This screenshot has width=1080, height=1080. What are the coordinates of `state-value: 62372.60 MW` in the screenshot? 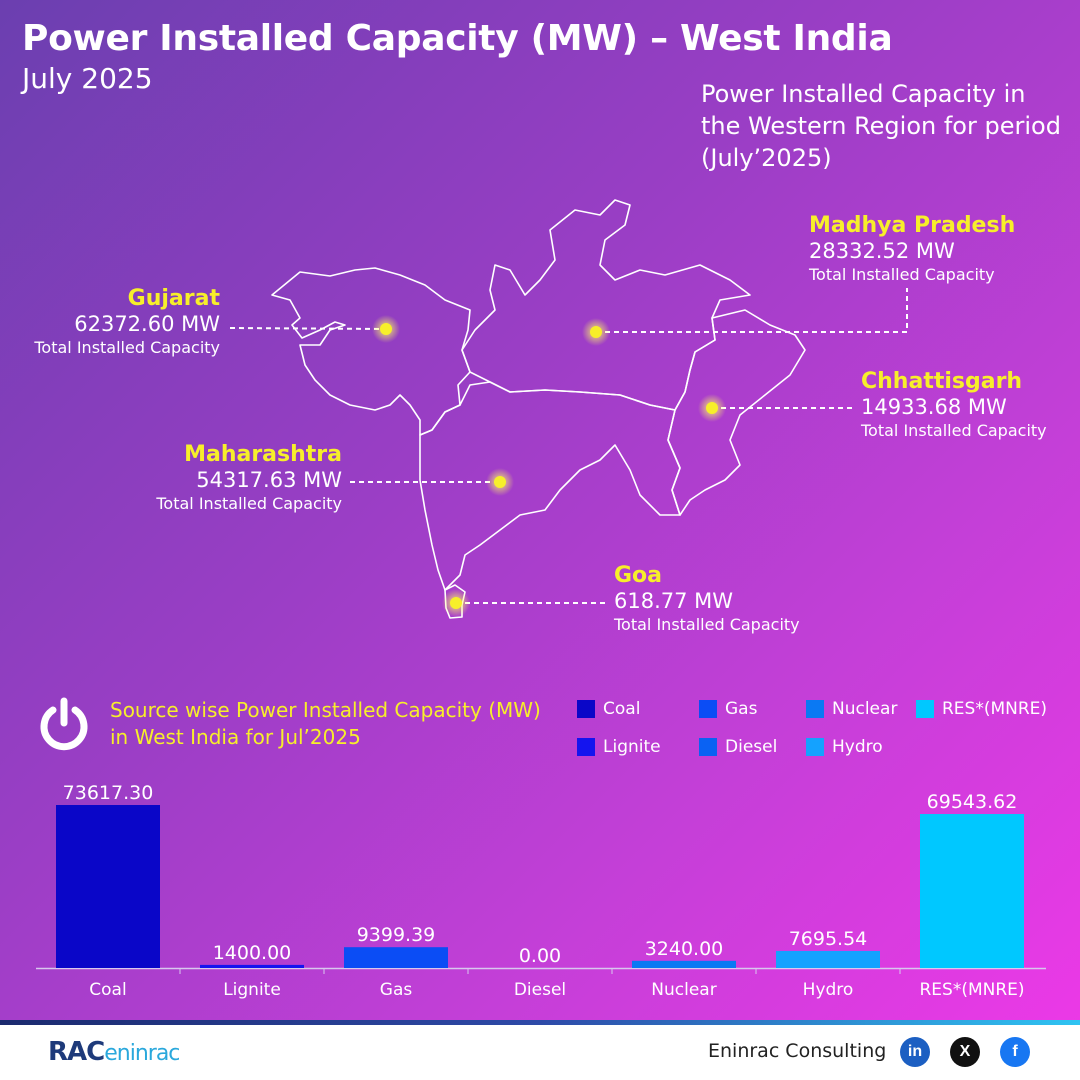 It's located at (147, 324).